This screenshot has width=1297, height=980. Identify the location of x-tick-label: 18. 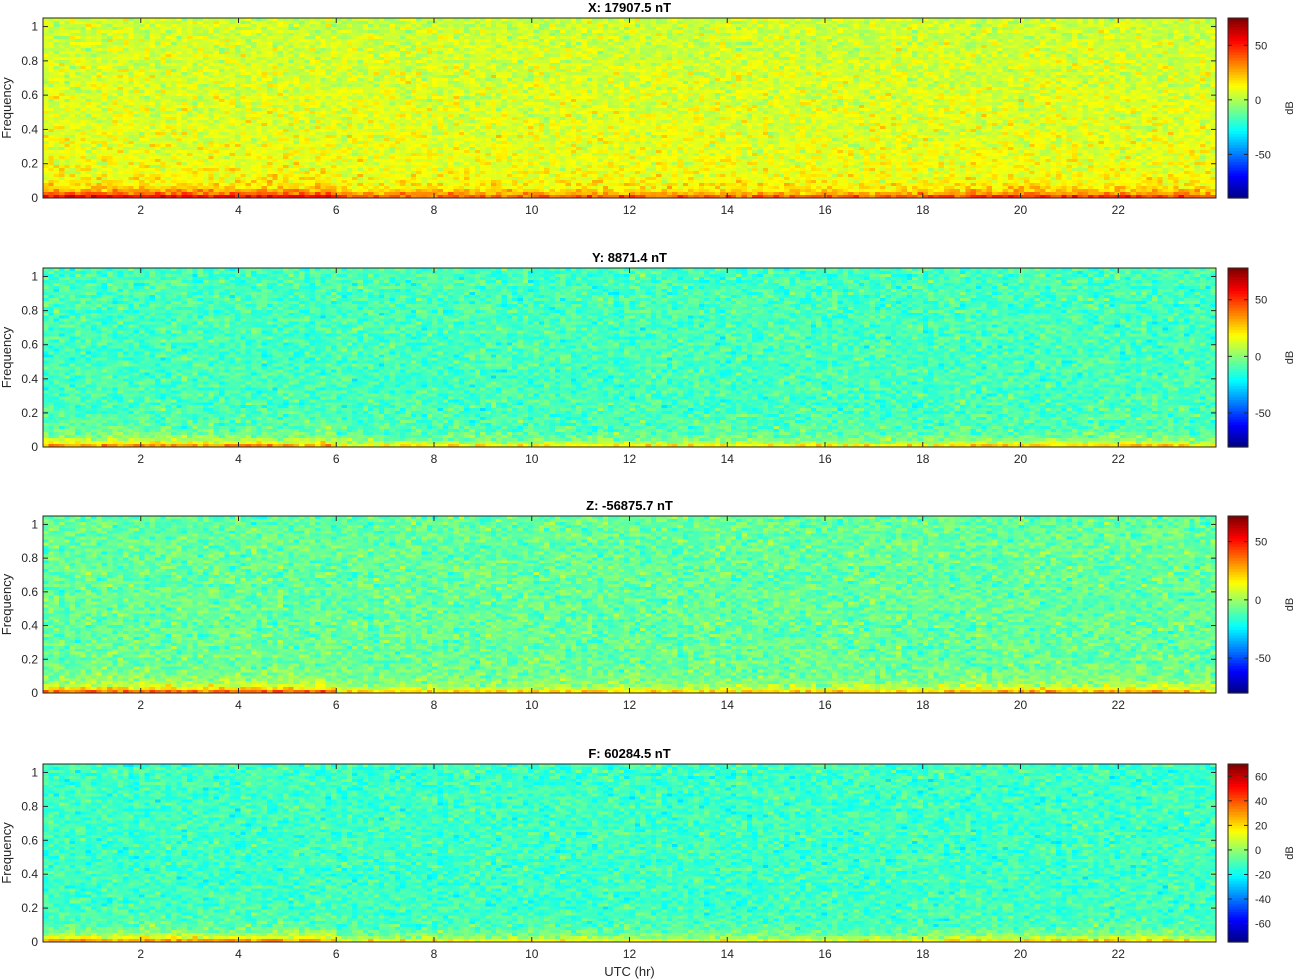
(923, 459).